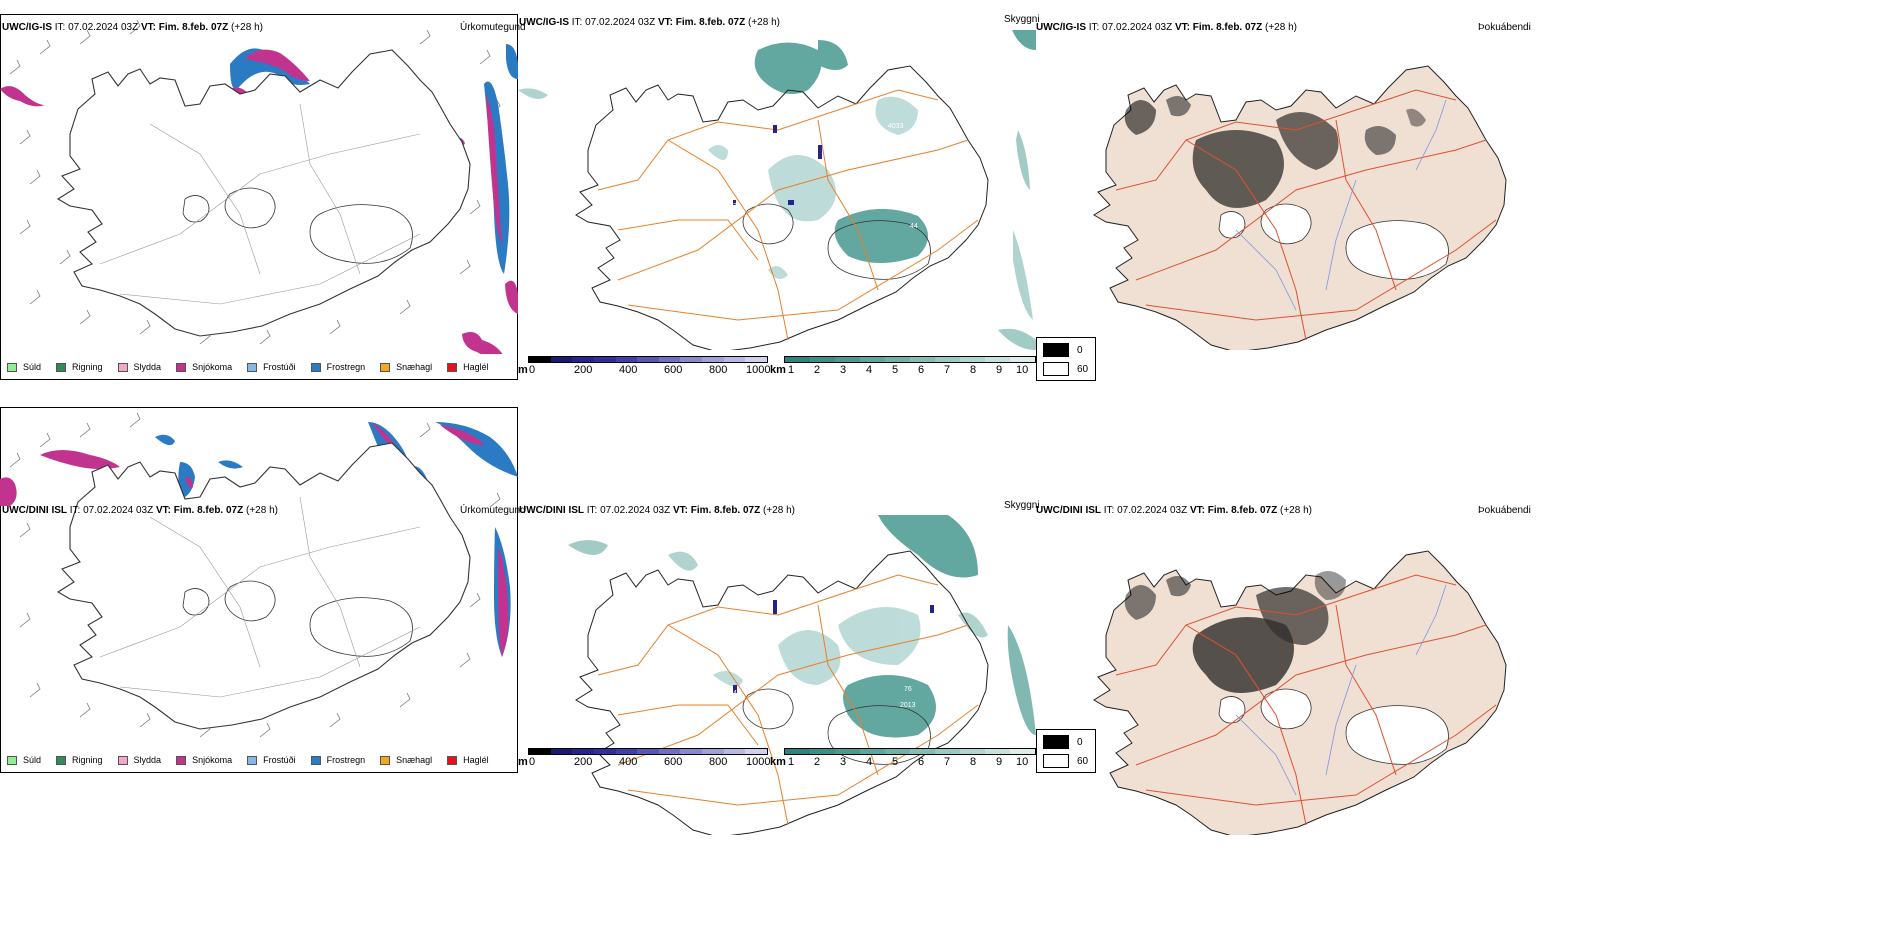  I want to click on row2-fog-panel, so click(1295, 675).